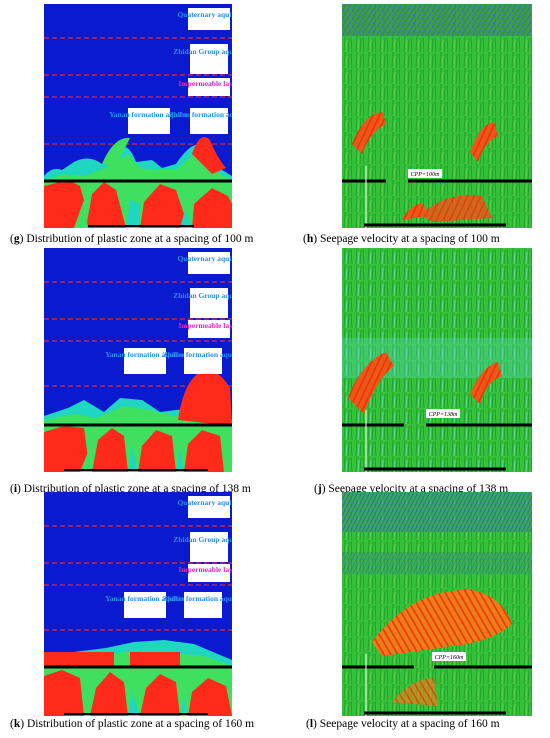 Image resolution: width=550 pixels, height=738 pixels. I want to click on yanan-label-g: Yanan formation aquifer, so click(149, 114).